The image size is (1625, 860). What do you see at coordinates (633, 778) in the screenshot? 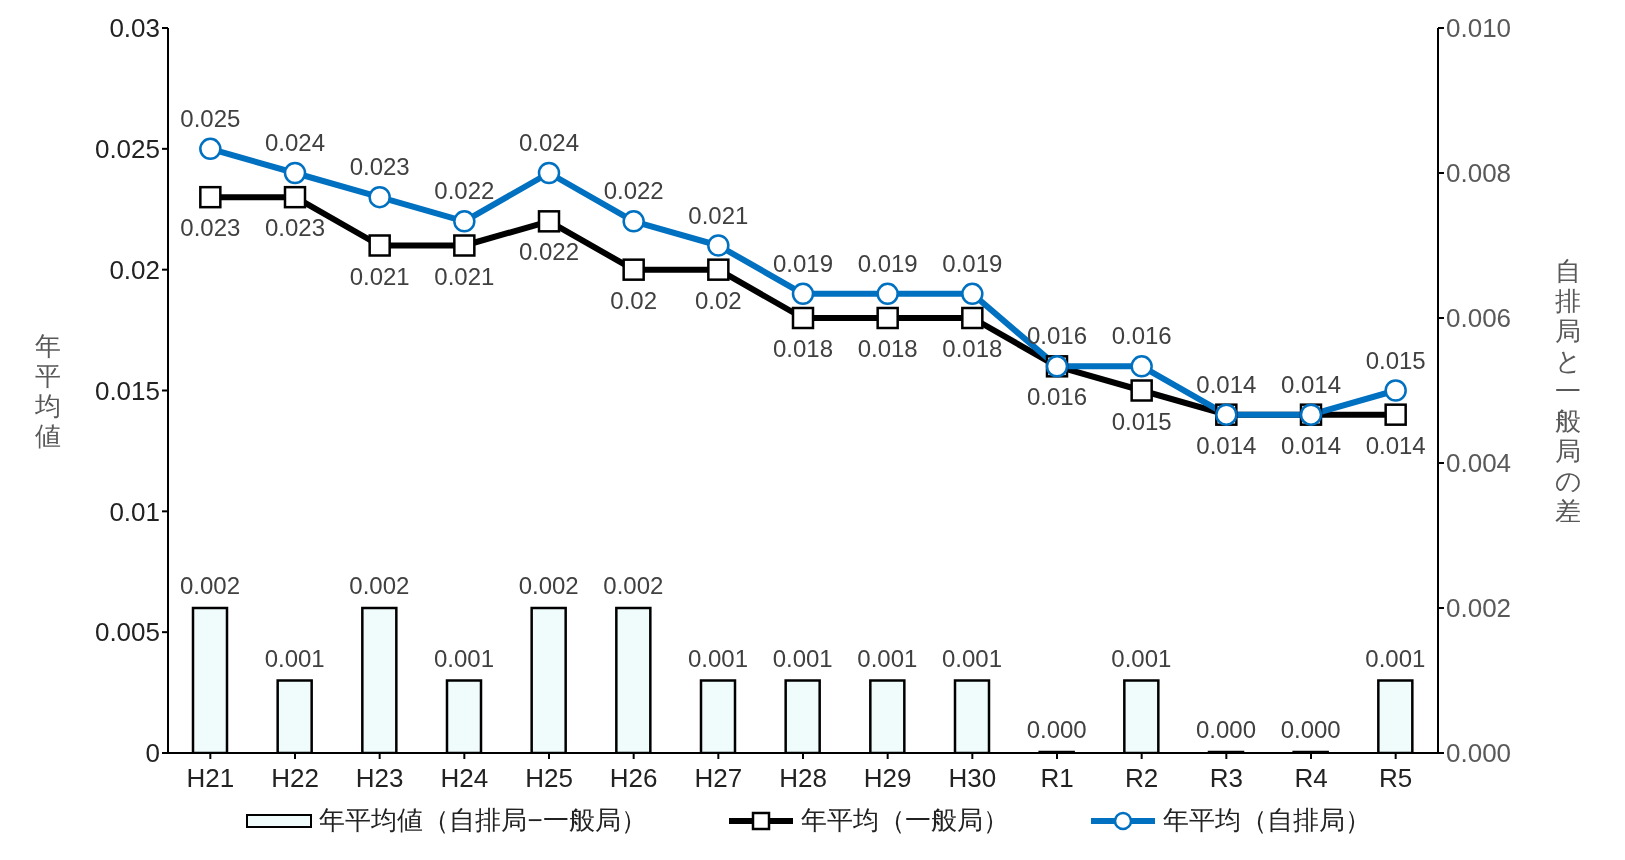
I see `x-tick-label: H26` at bounding box center [633, 778].